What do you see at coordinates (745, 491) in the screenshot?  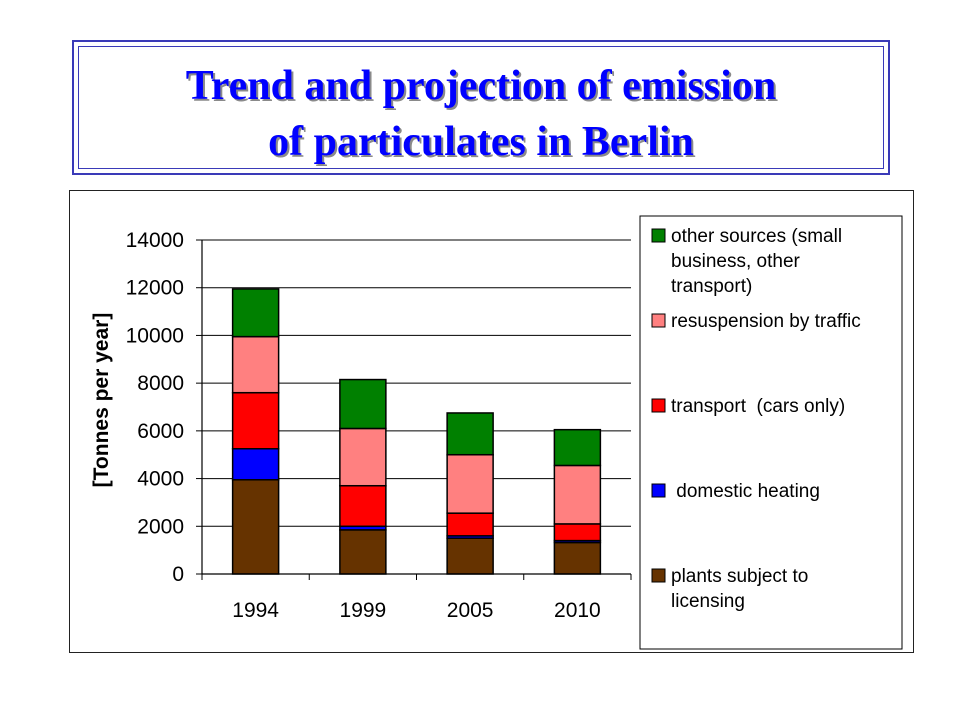 I see `legend-label: domestic heating` at bounding box center [745, 491].